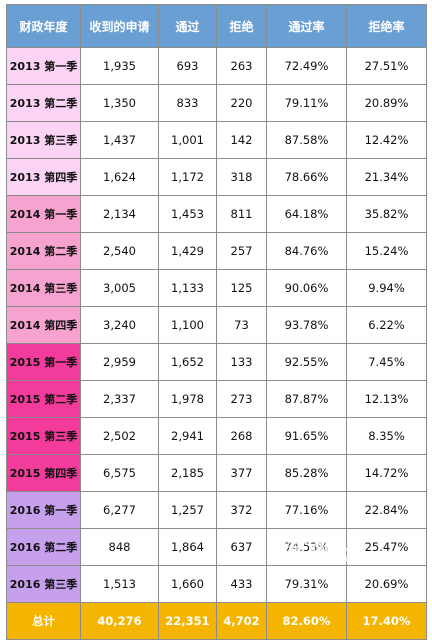  Describe the element at coordinates (43, 473) in the screenshot. I see `quarter-cell: 2015 第四季` at that location.